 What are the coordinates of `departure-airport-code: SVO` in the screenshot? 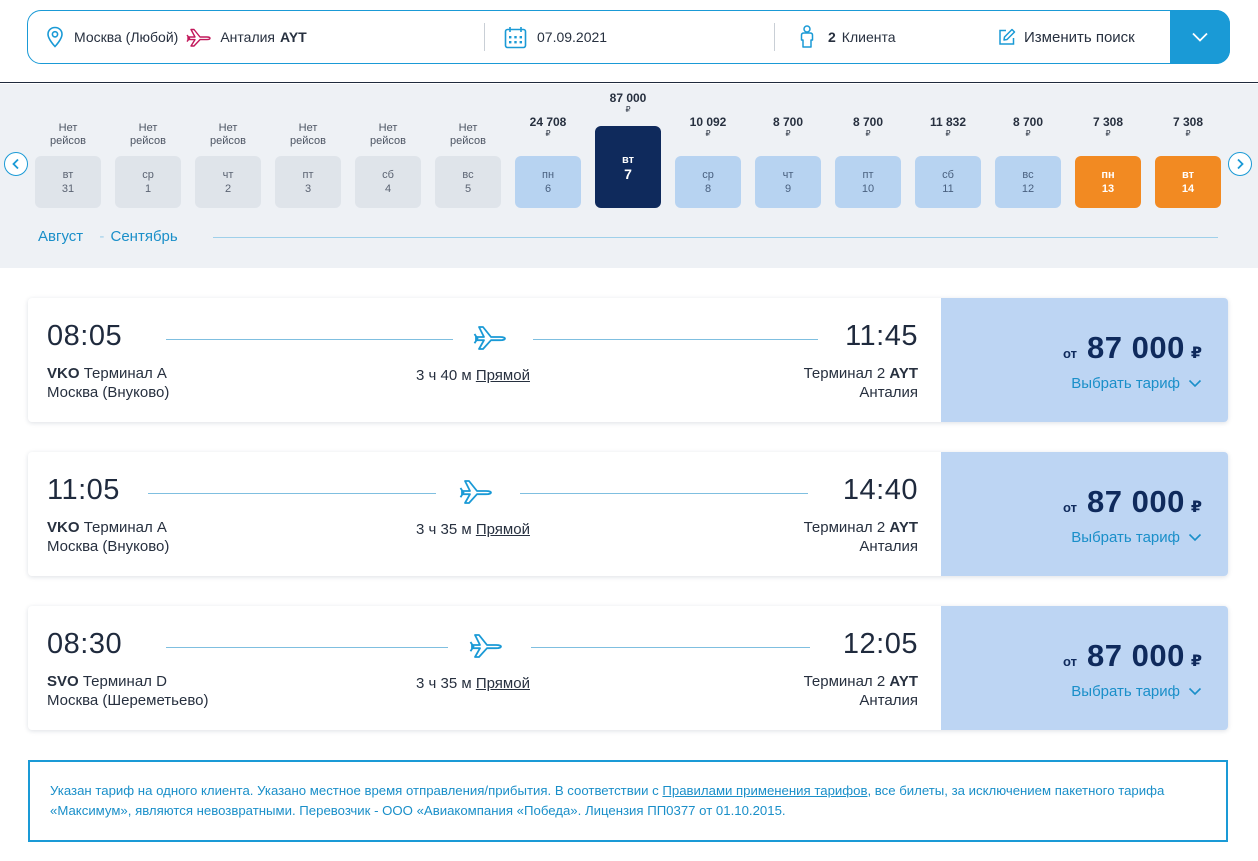 It's located at (63, 681).